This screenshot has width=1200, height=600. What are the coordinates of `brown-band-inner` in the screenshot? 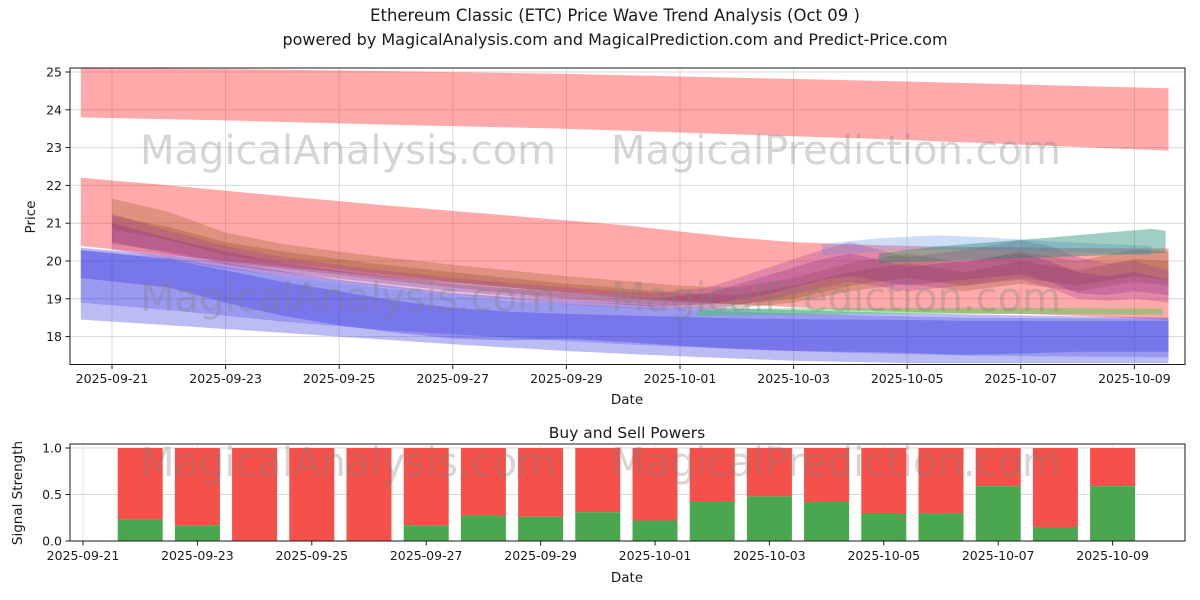 It's located at (640, 262).